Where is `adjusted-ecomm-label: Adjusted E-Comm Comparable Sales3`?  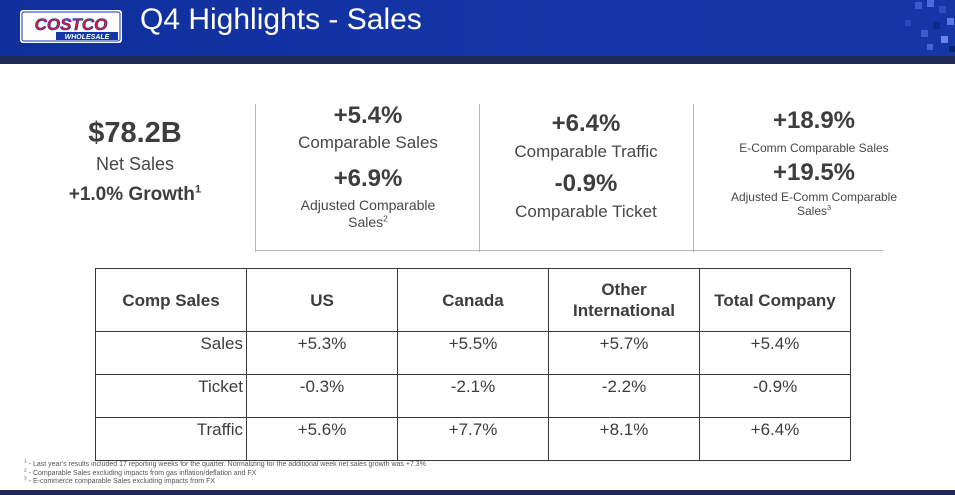 adjusted-ecomm-label: Adjusted E-Comm Comparable Sales3 is located at coordinates (814, 204).